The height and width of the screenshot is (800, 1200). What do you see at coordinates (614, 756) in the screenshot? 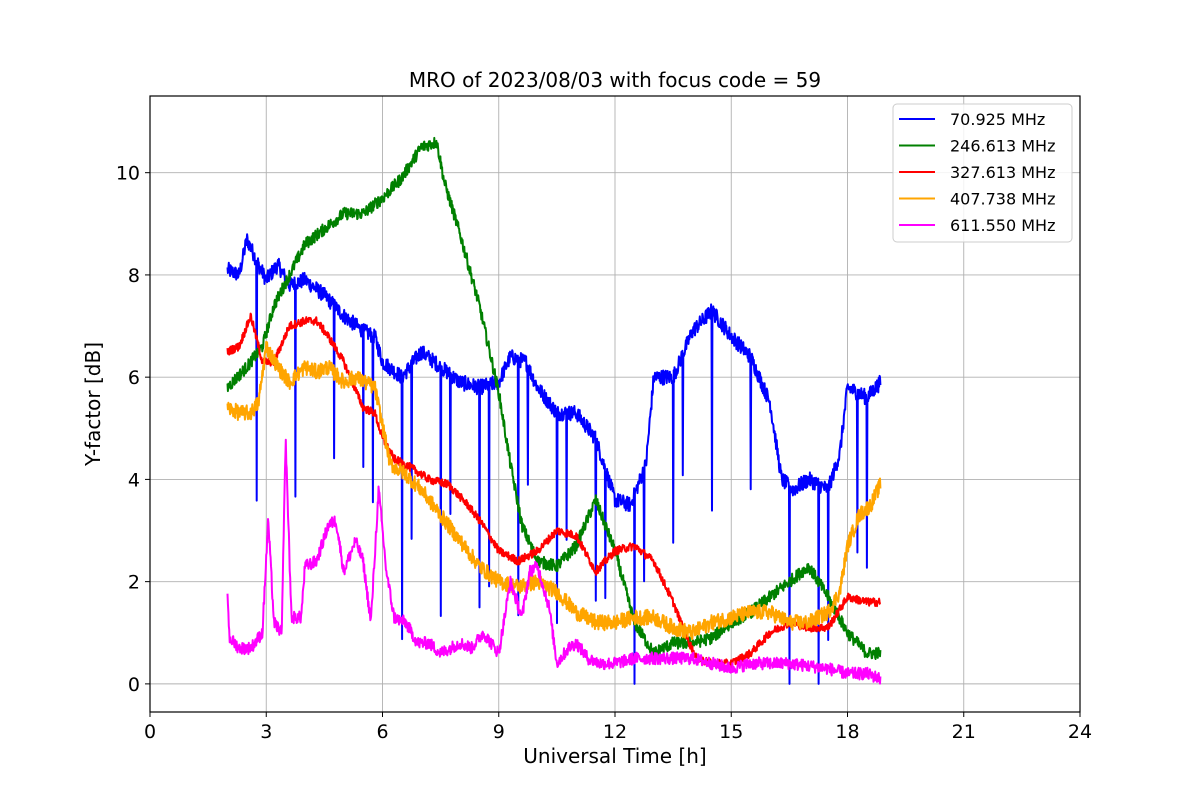
I see `x-axis-label: Universal Time [h]` at bounding box center [614, 756].